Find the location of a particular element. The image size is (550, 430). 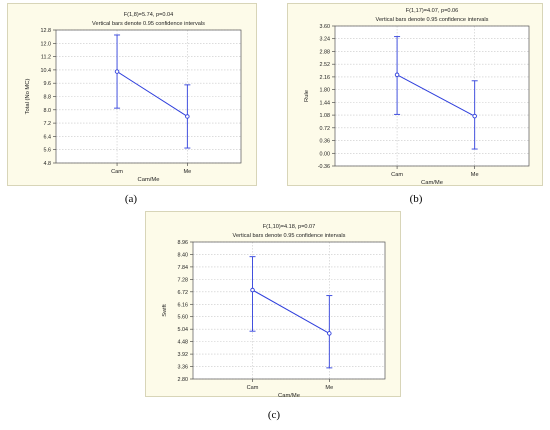

y-tick-label: 2.80 is located at coordinates (183, 380).